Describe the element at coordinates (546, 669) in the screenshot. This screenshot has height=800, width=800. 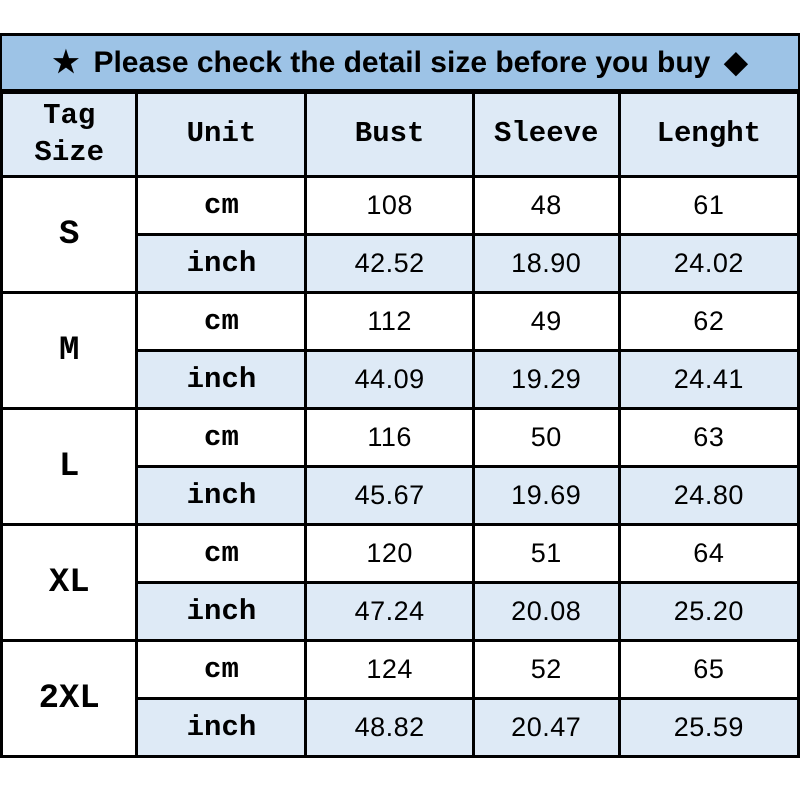
I see `sleeve-cm-value: 52` at that location.